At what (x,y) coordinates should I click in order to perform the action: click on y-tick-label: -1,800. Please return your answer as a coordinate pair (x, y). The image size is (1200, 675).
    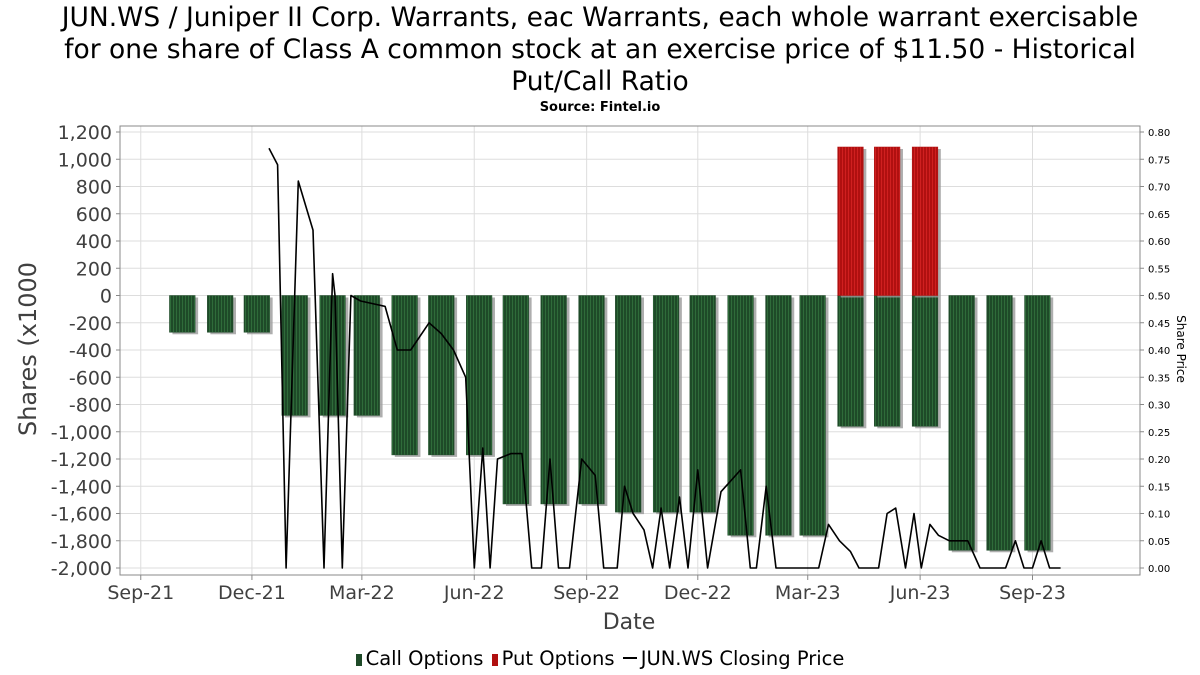
    Looking at the image, I should click on (81, 542).